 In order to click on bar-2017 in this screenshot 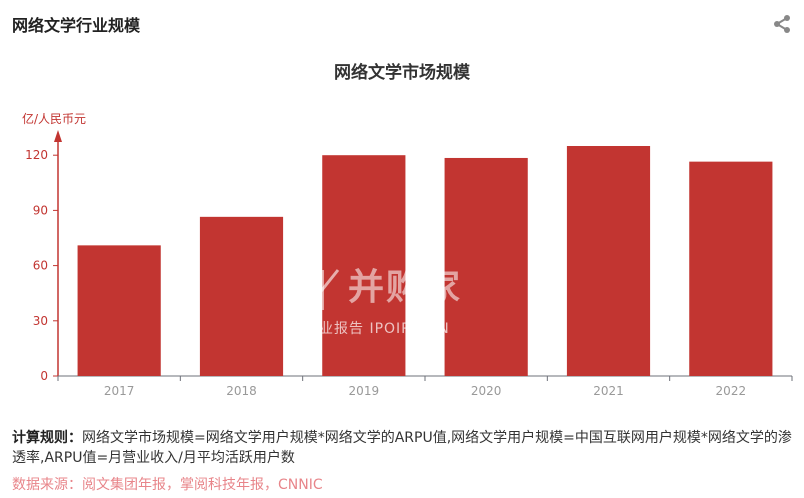, I will do `click(119, 310)`.